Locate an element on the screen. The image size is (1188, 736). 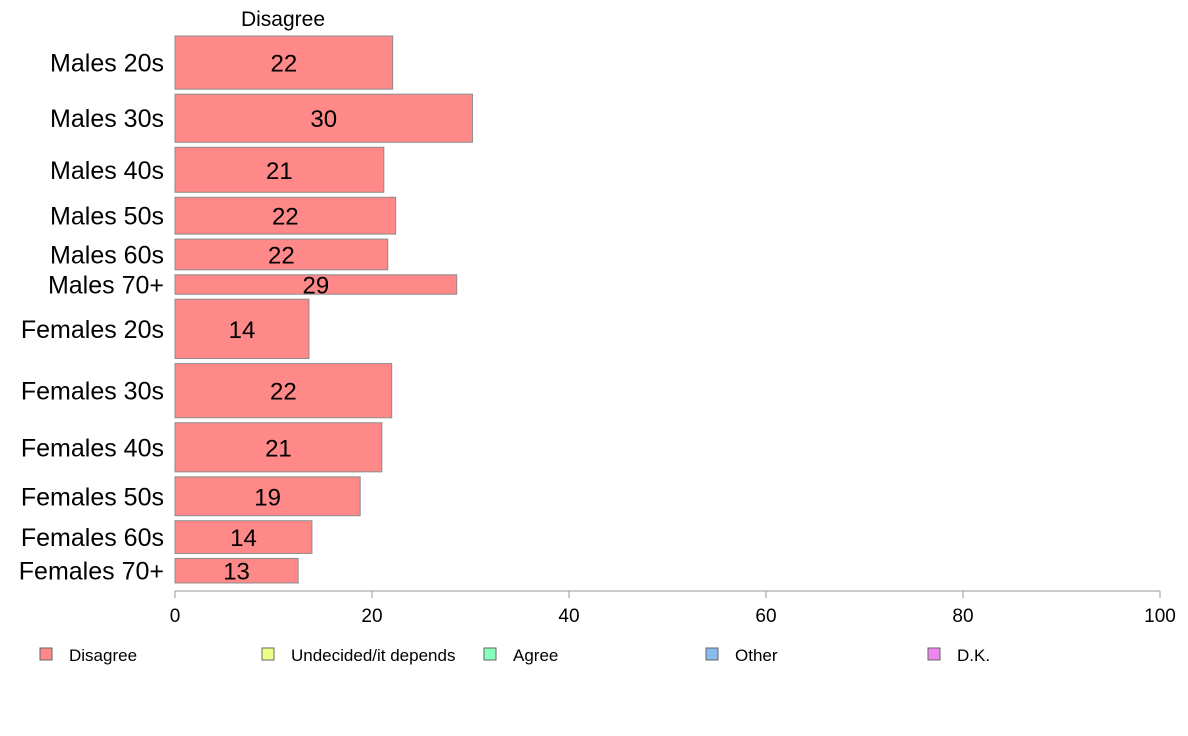
x-tick-label: 20 is located at coordinates (371, 616).